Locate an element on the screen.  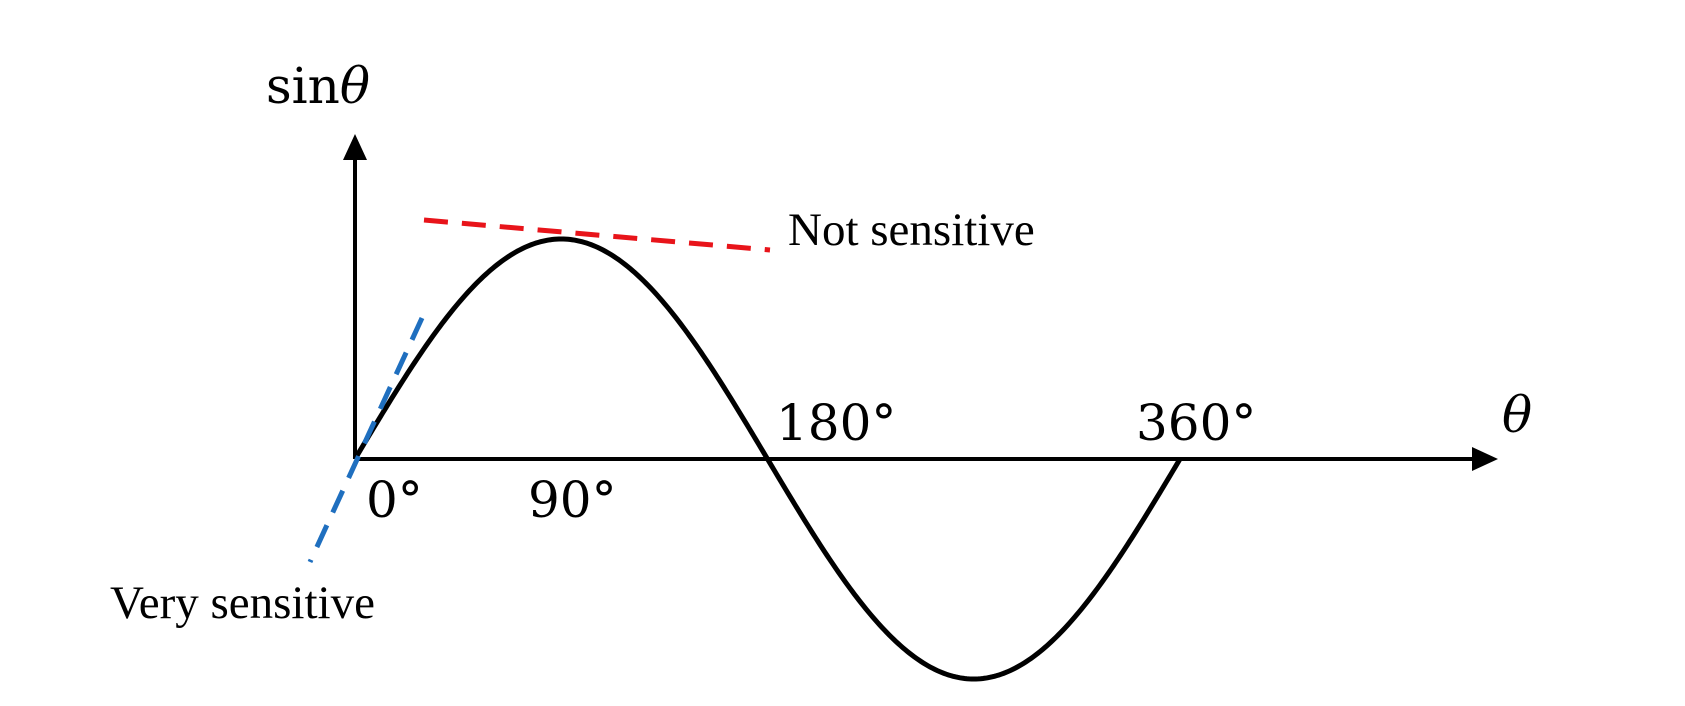
annotation-very-sensitive: Very sensitive is located at coordinates (242, 603).